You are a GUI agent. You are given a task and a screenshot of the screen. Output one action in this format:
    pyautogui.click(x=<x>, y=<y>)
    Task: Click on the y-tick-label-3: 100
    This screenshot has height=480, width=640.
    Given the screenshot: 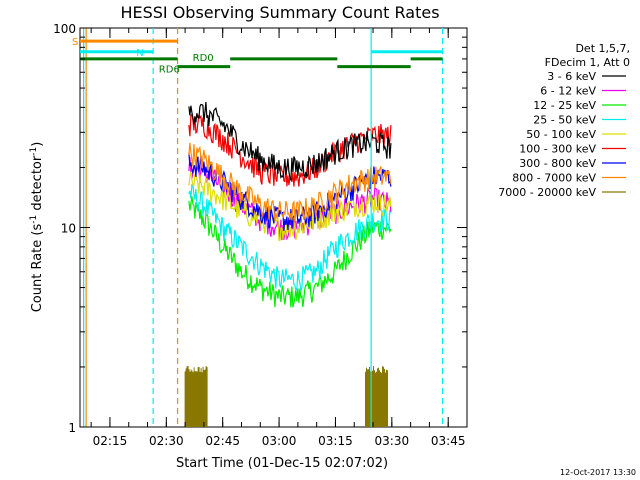 What is the action you would take?
    pyautogui.click(x=64, y=29)
    